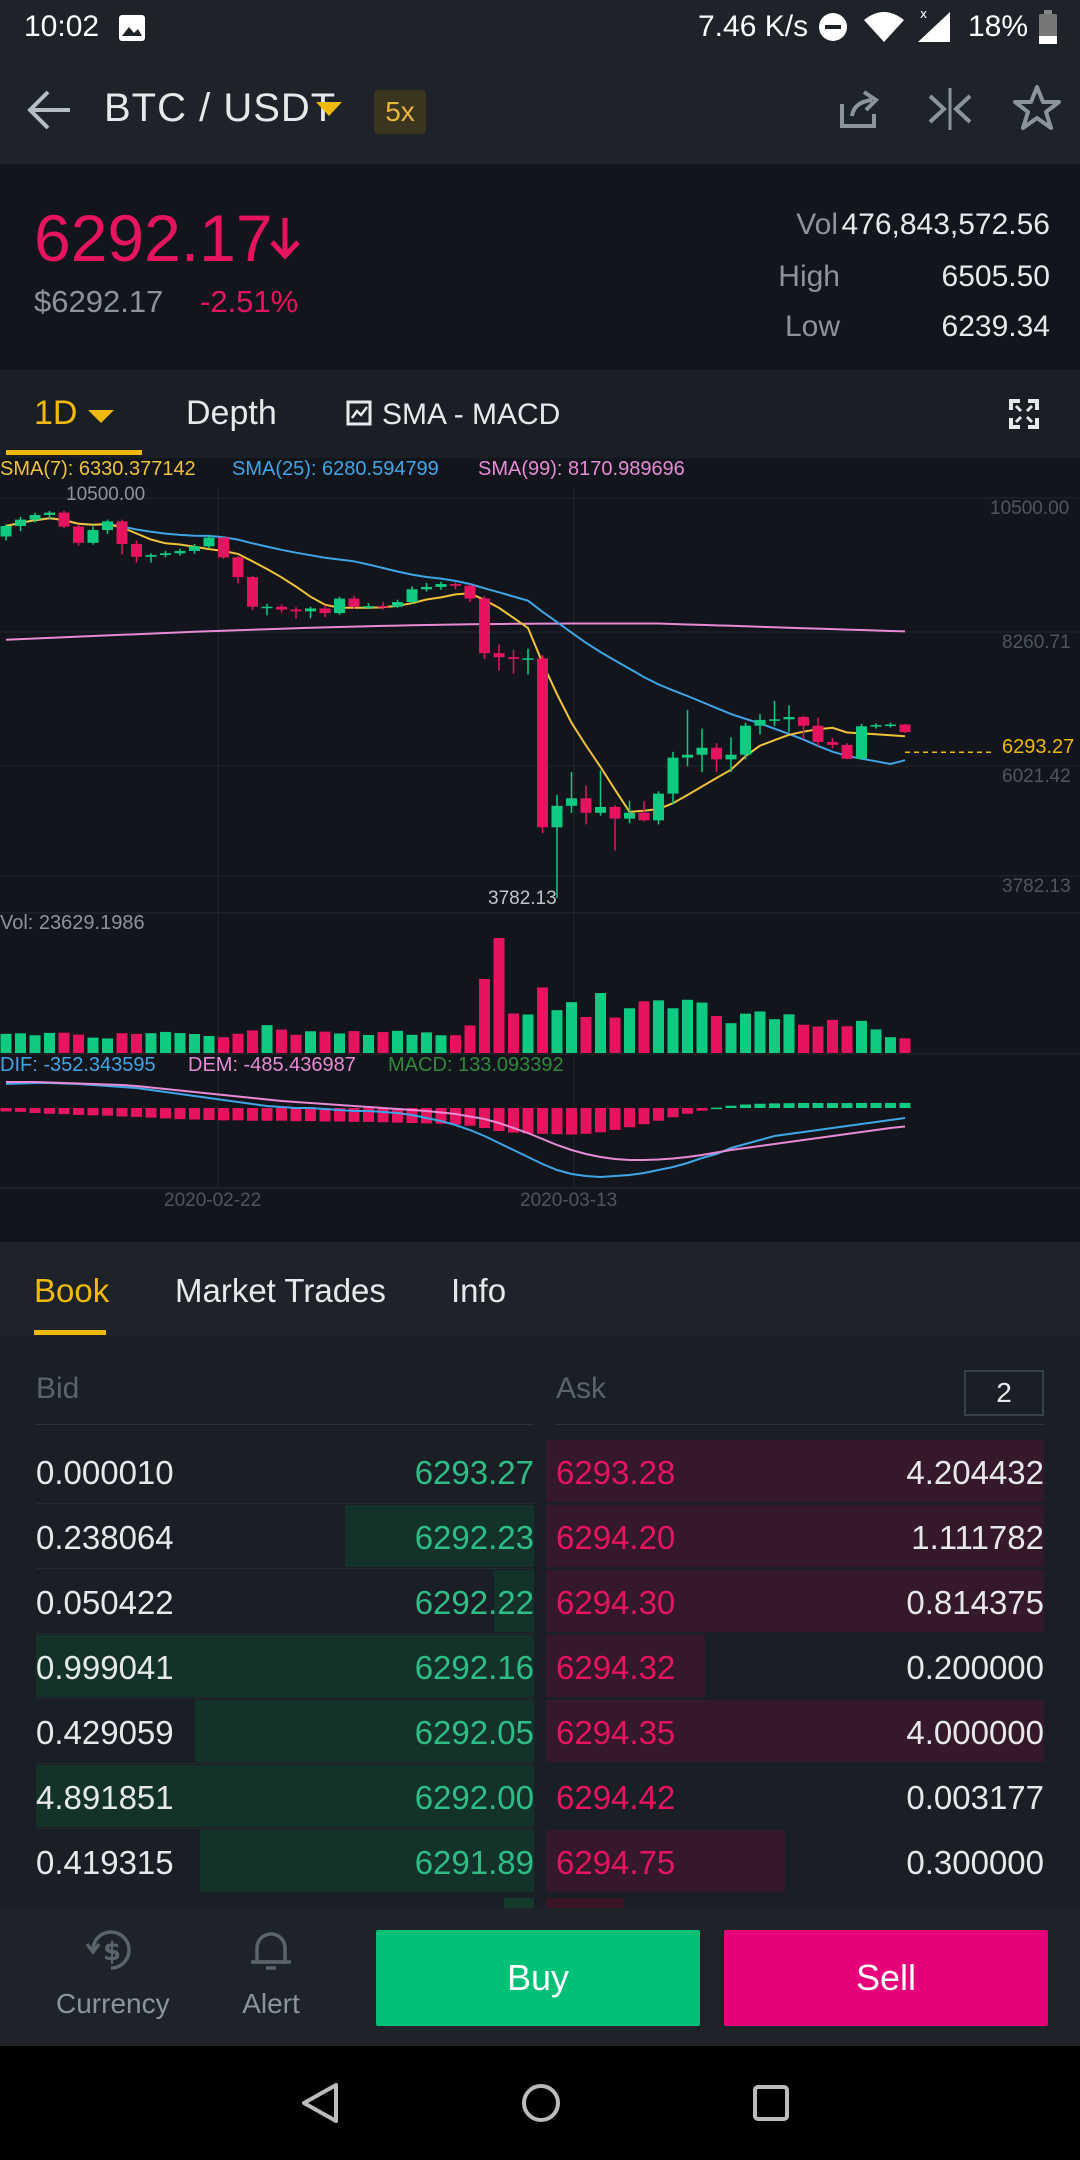 The image size is (1080, 2160). I want to click on bid-price: 6293.27, so click(474, 1472).